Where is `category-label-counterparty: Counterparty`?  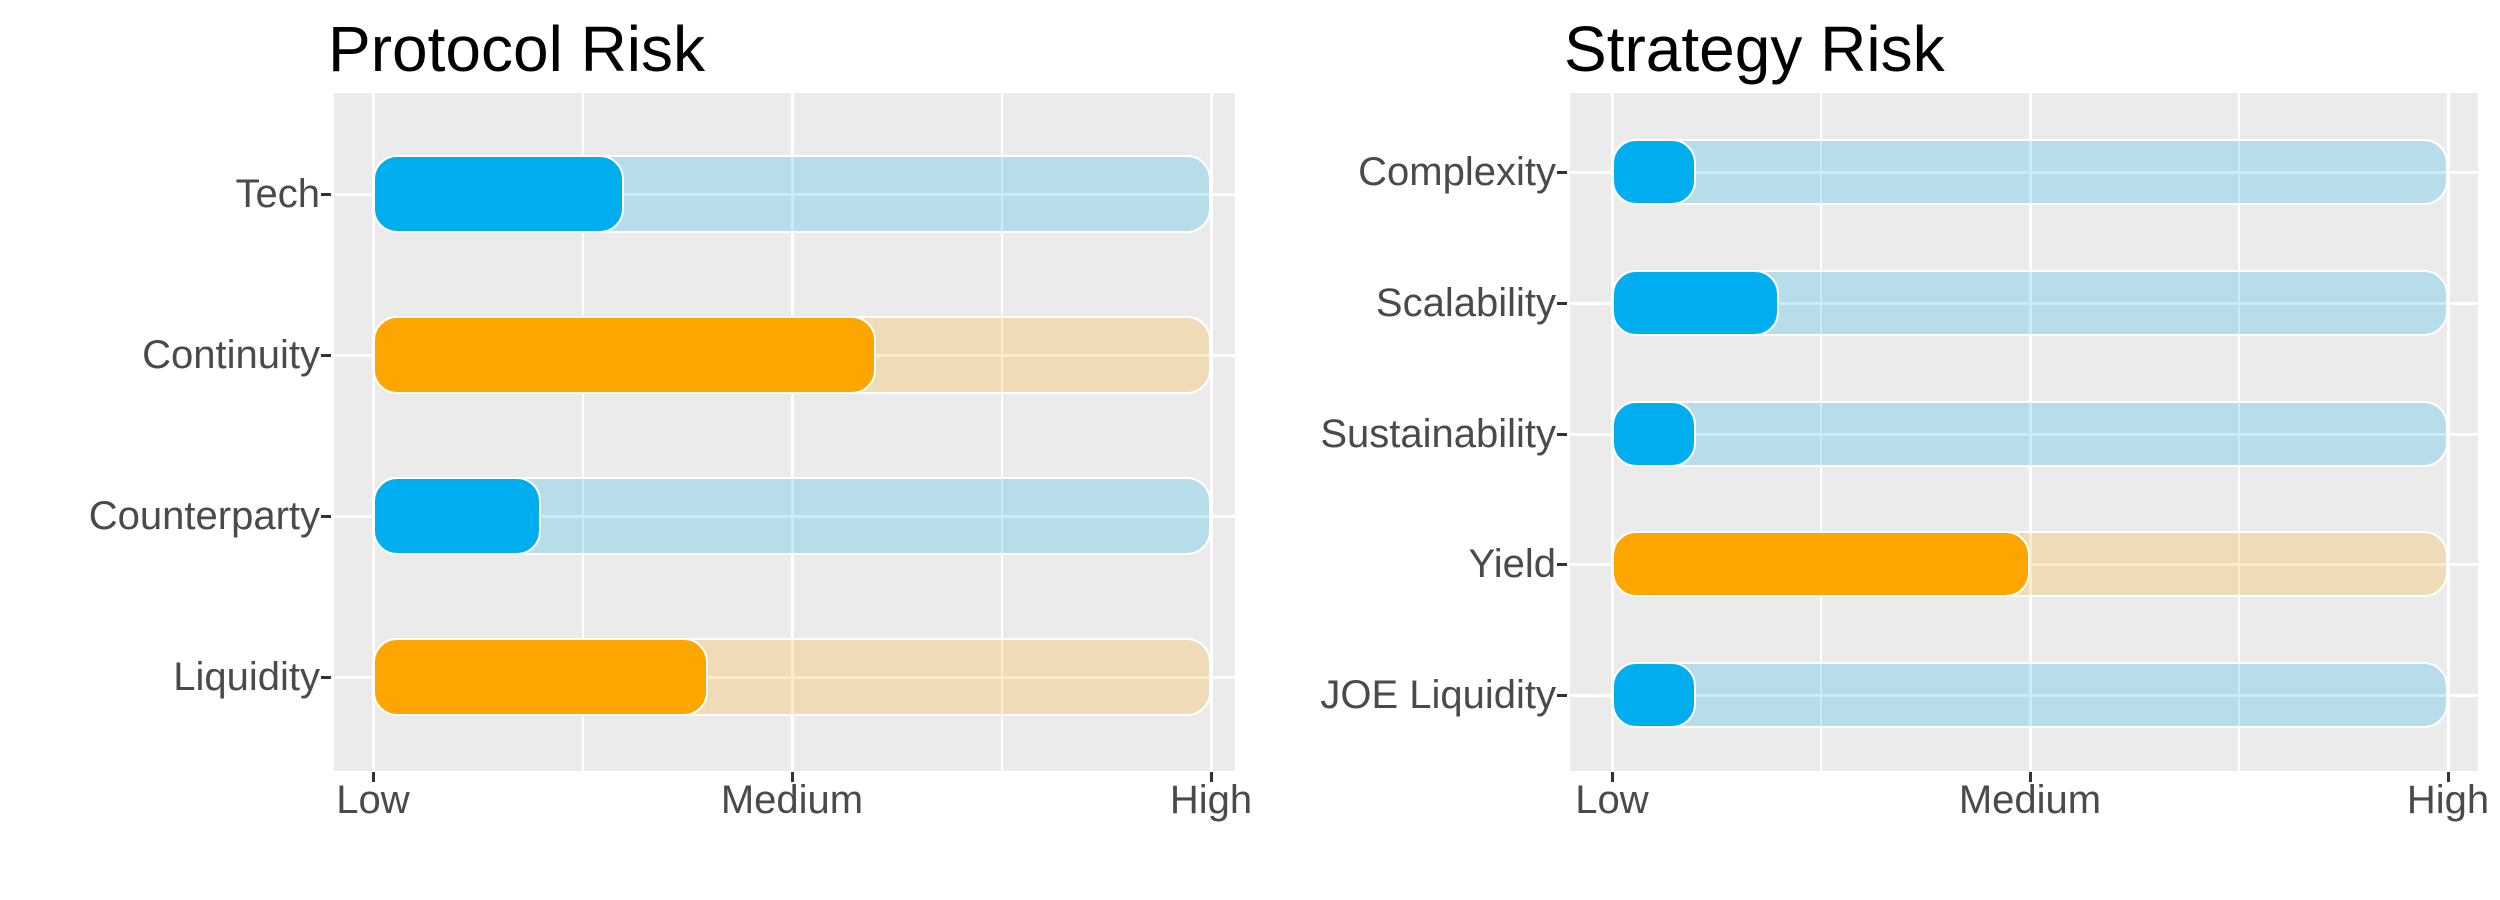 category-label-counterparty: Counterparty is located at coordinates (204, 516).